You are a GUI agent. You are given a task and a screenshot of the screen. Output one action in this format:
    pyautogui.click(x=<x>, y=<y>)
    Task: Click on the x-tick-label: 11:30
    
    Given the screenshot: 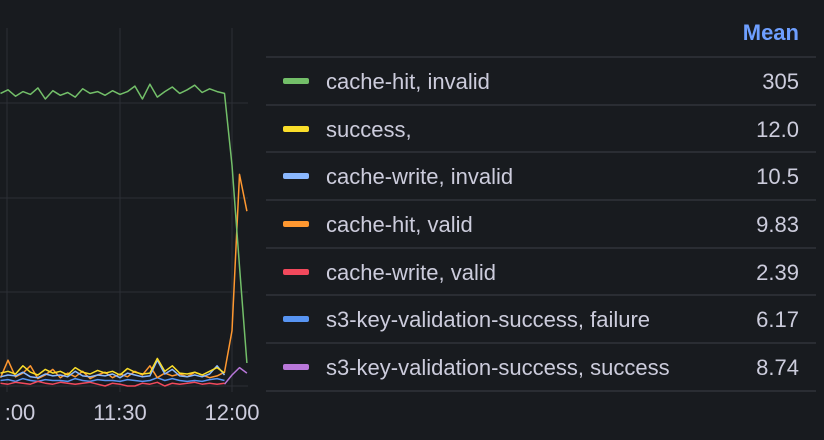 What is the action you would take?
    pyautogui.click(x=120, y=412)
    